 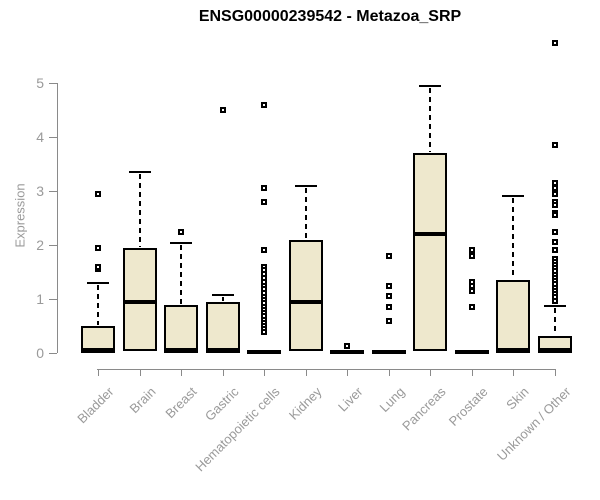 What do you see at coordinates (40, 245) in the screenshot?
I see `y-tick-label: 2` at bounding box center [40, 245].